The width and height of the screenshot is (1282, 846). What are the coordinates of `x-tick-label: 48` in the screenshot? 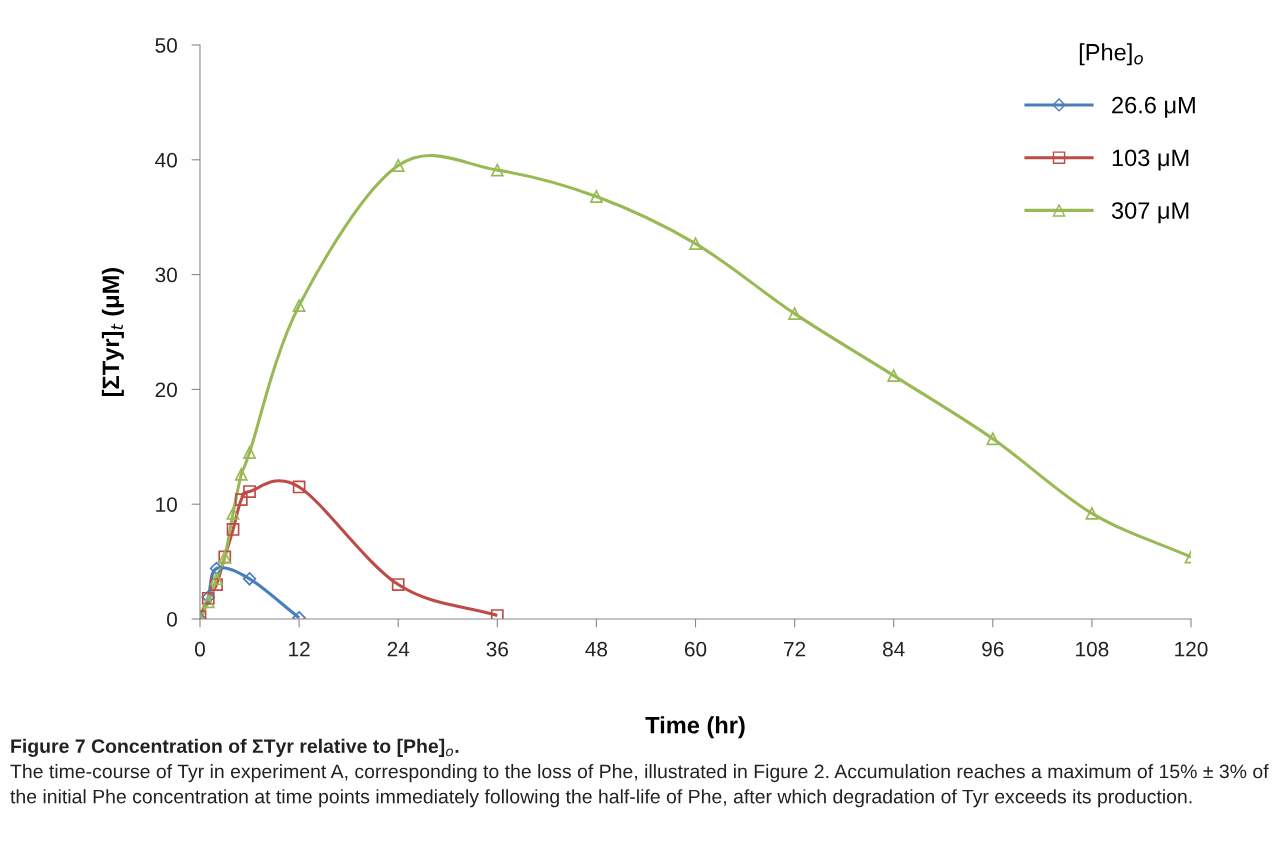 It's located at (596, 649).